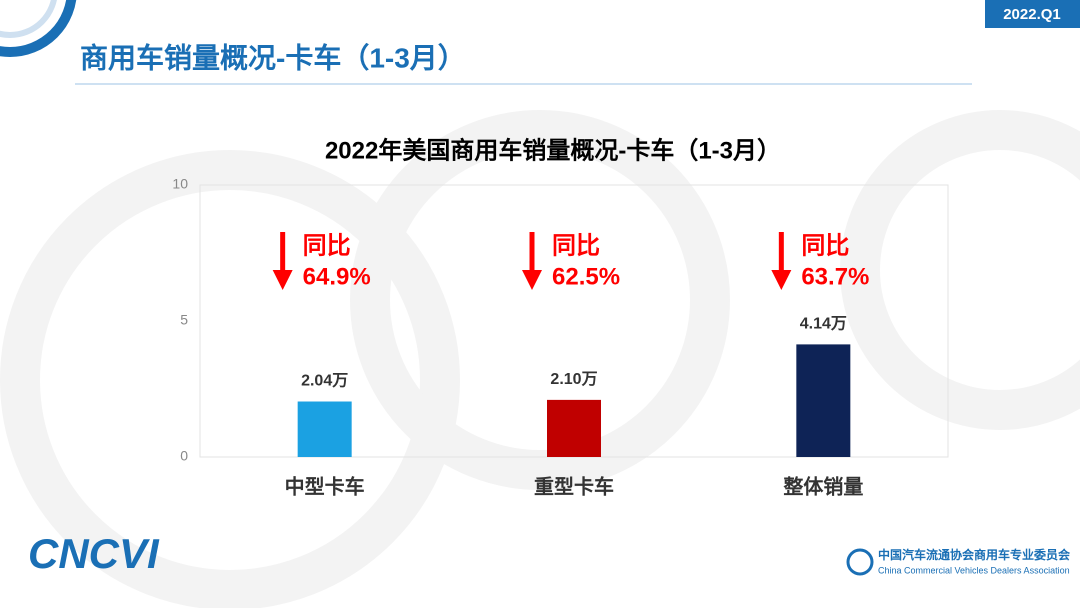 The width and height of the screenshot is (1080, 608). What do you see at coordinates (184, 320) in the screenshot?
I see `y-tick-label: 5` at bounding box center [184, 320].